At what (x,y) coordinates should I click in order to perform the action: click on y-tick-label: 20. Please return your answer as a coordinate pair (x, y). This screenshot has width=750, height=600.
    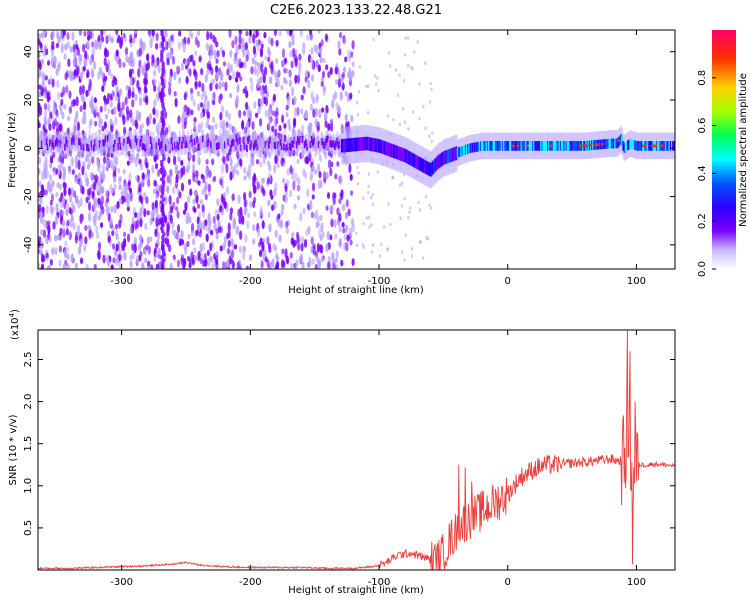
    Looking at the image, I should click on (28, 100).